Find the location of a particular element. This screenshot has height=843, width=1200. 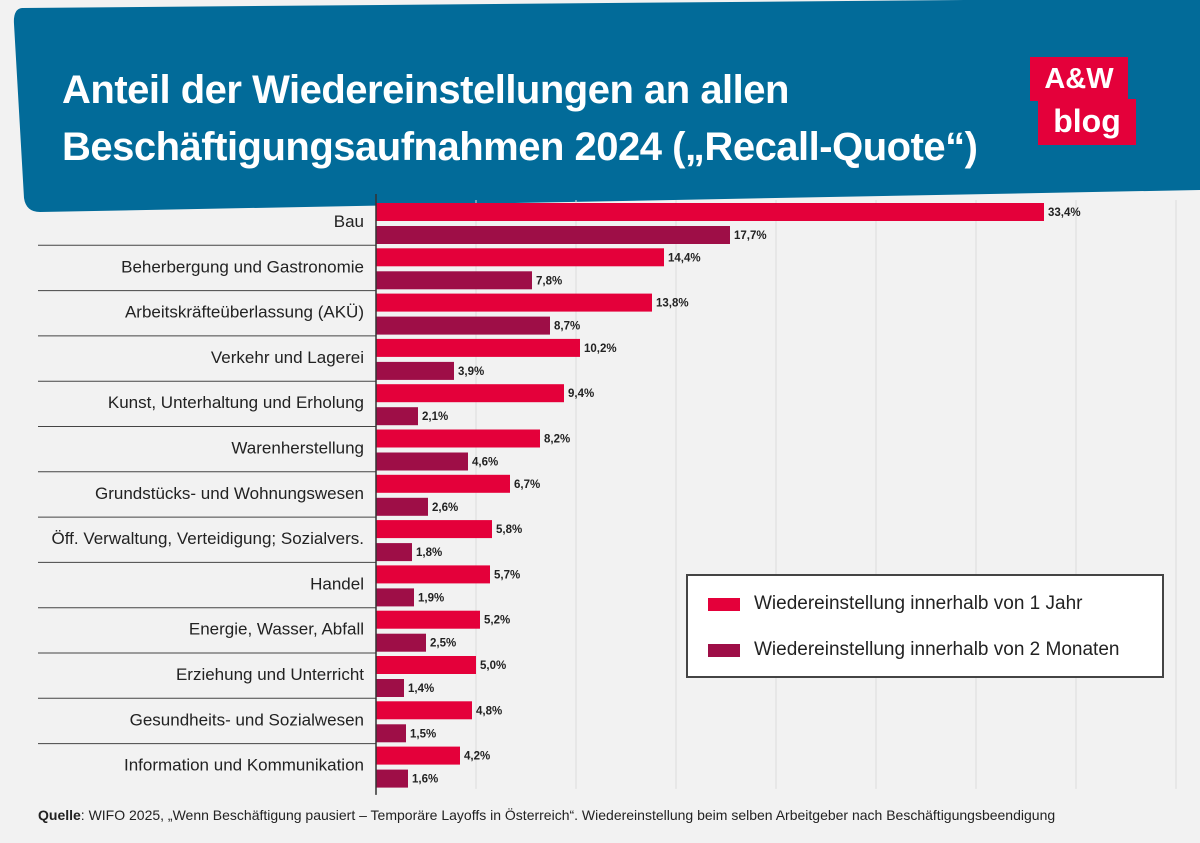

value-label: 5,8% is located at coordinates (509, 530).